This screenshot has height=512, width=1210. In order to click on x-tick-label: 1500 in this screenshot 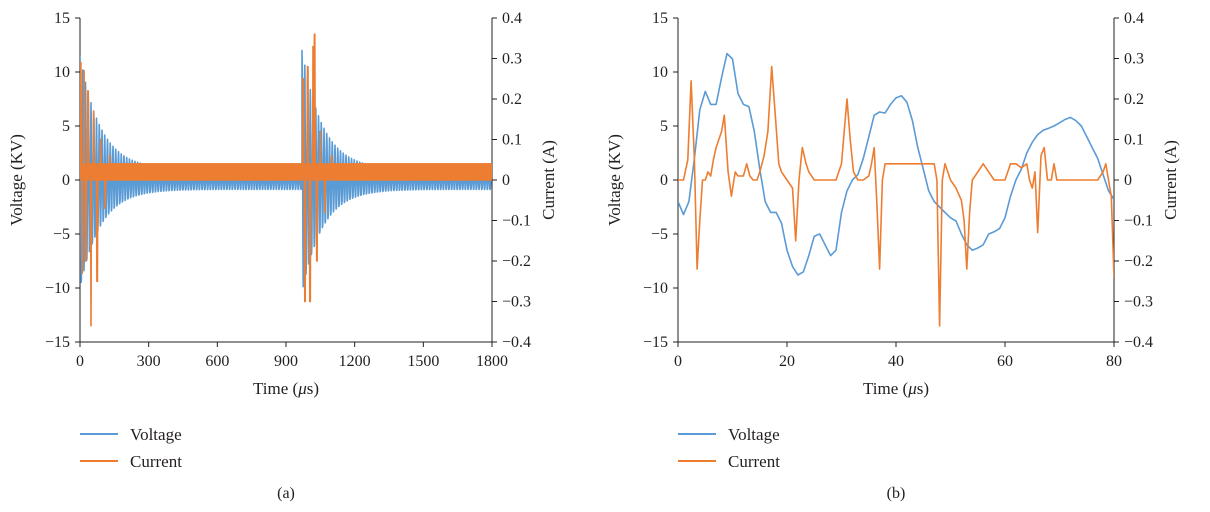, I will do `click(423, 361)`.